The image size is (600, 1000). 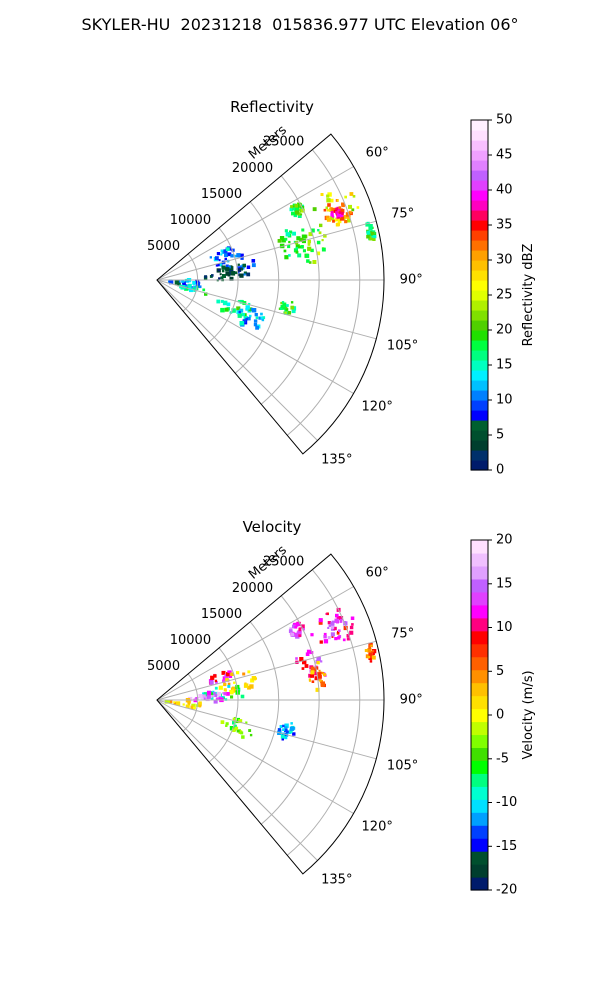 I want to click on reflectivity-polar-grid, so click(x=270, y=295).